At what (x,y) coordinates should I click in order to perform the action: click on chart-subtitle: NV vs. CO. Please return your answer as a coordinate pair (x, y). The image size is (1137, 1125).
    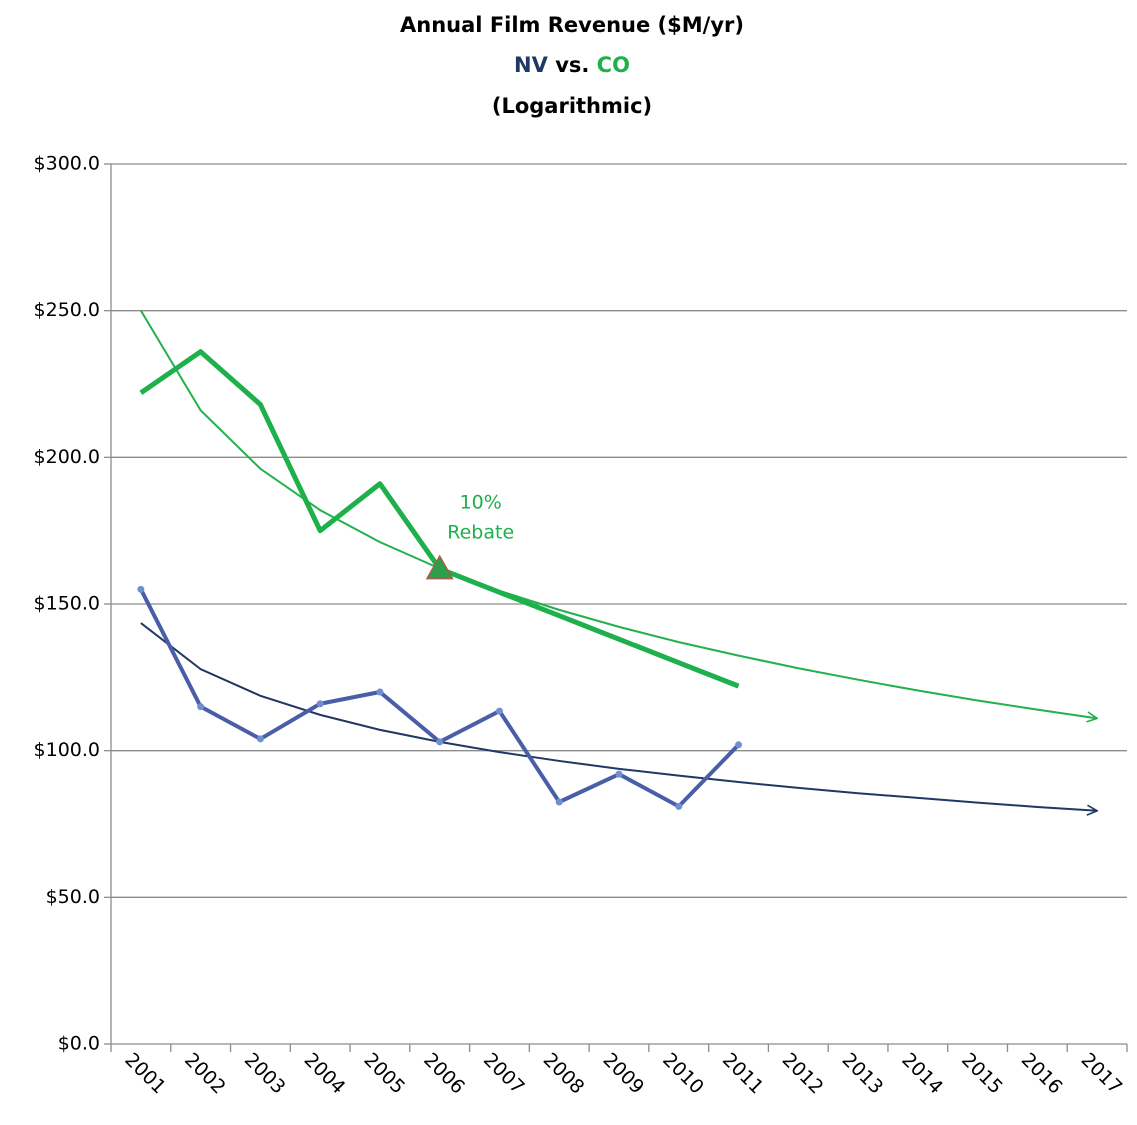
    Looking at the image, I should click on (572, 65).